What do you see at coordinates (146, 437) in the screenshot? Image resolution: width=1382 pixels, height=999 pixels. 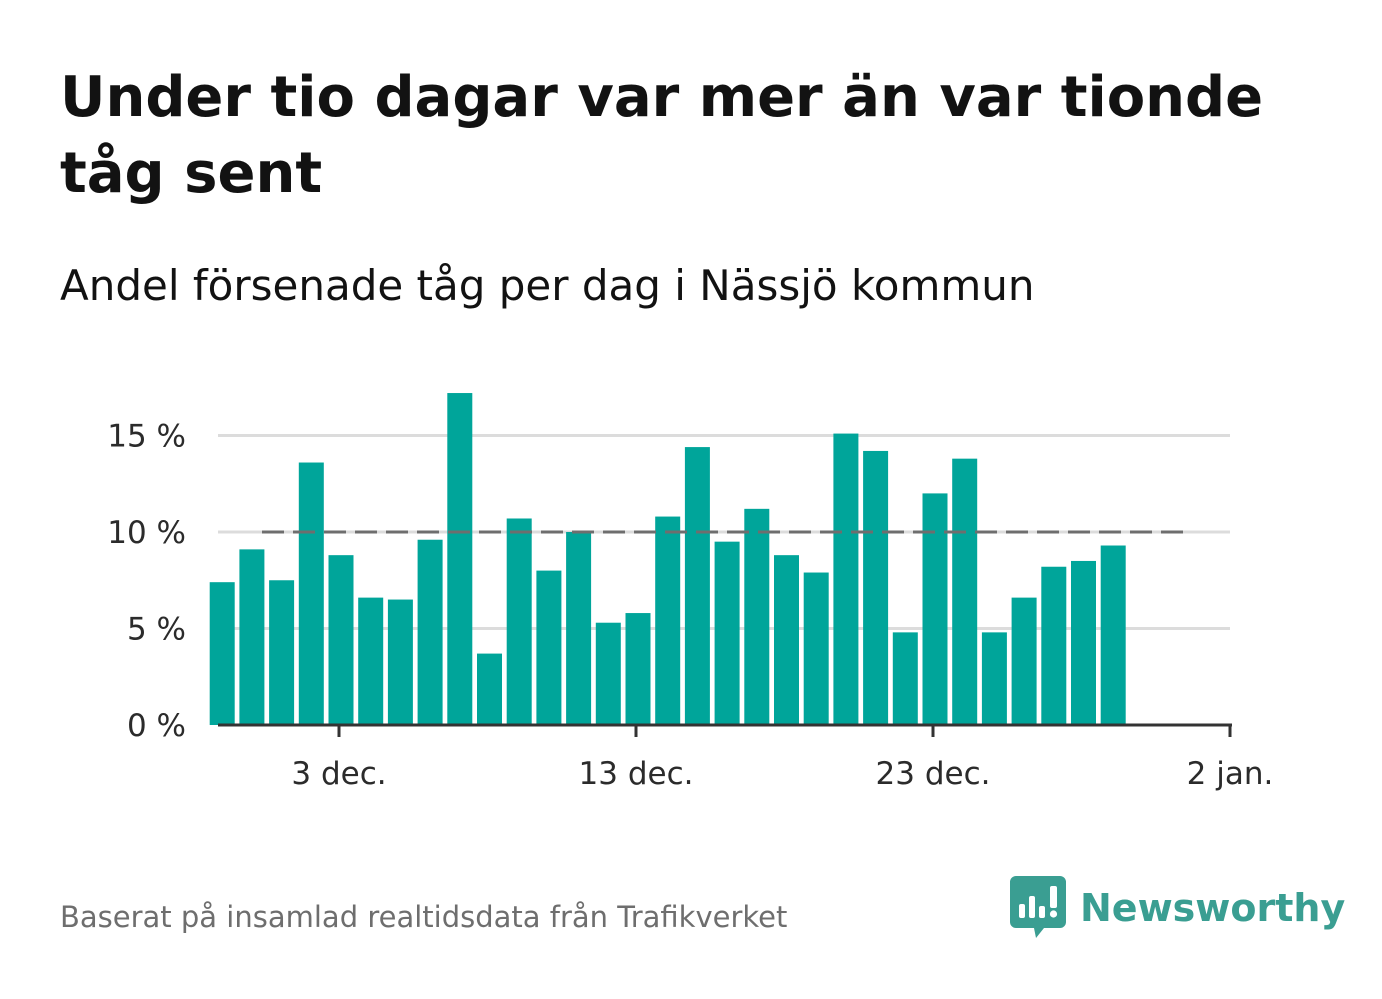 I see `y-tick-label: 15 %` at bounding box center [146, 437].